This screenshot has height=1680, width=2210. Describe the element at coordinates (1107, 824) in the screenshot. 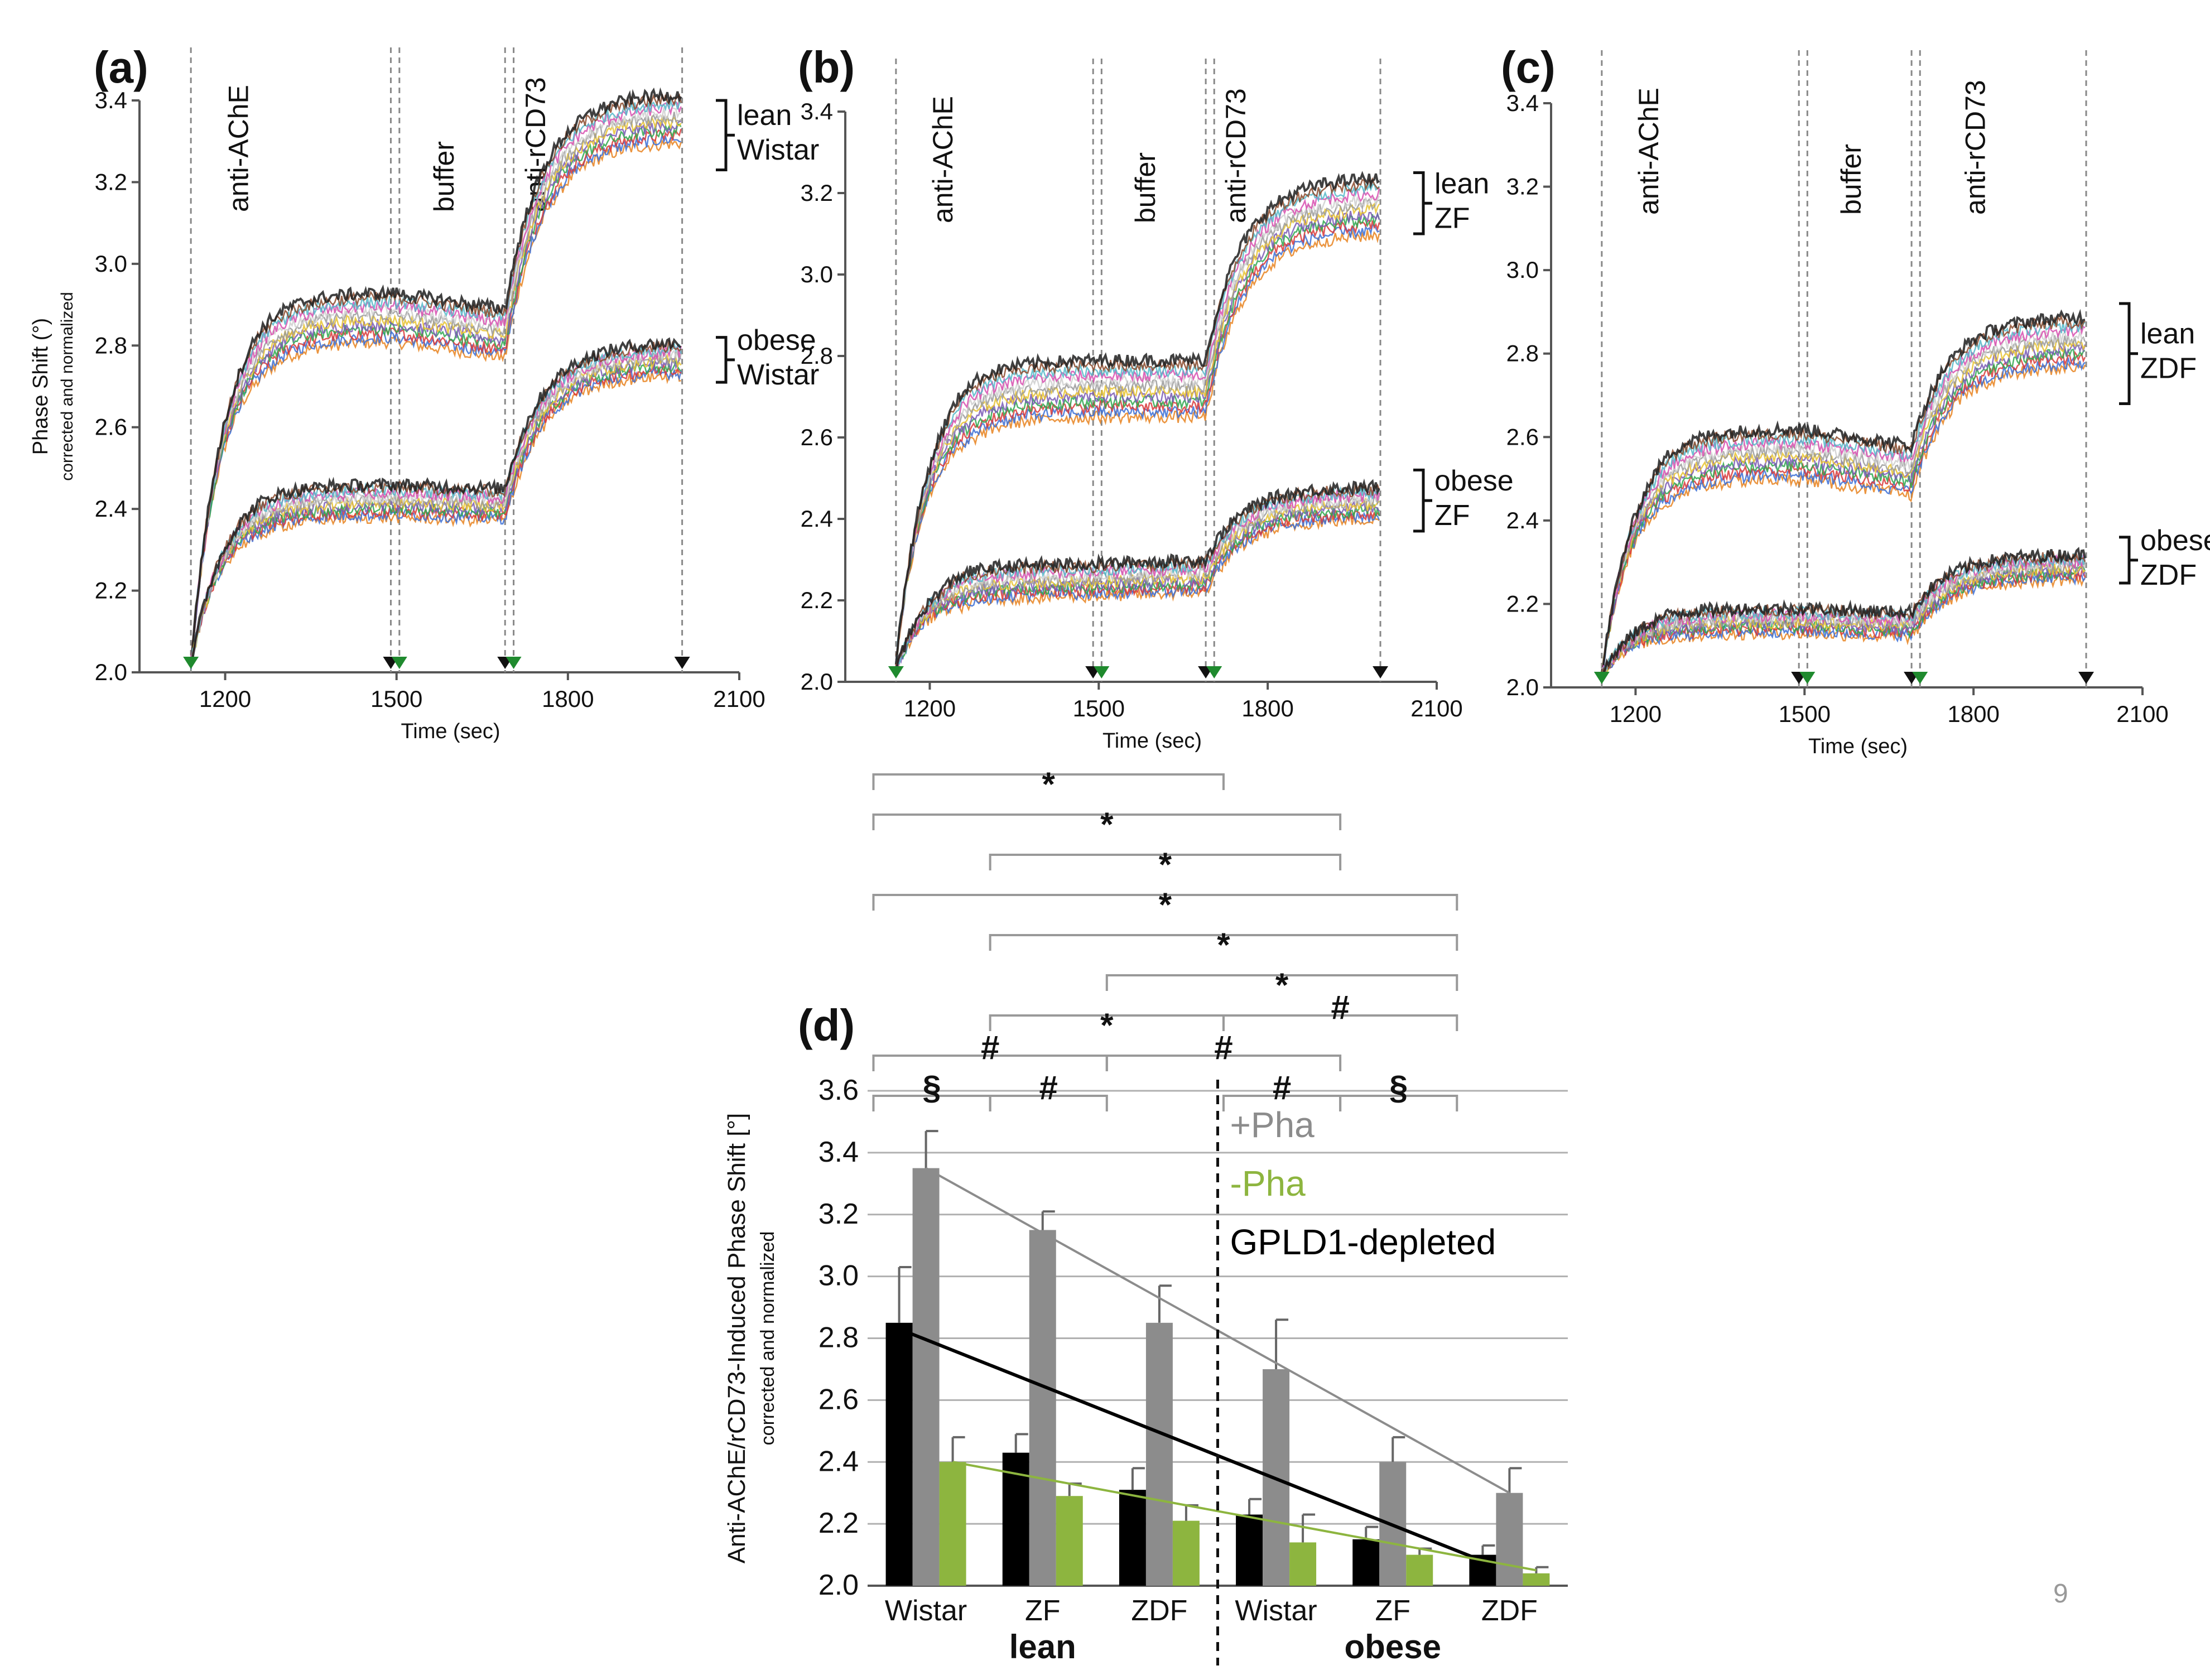

I see `significance-symbol-1: *` at that location.